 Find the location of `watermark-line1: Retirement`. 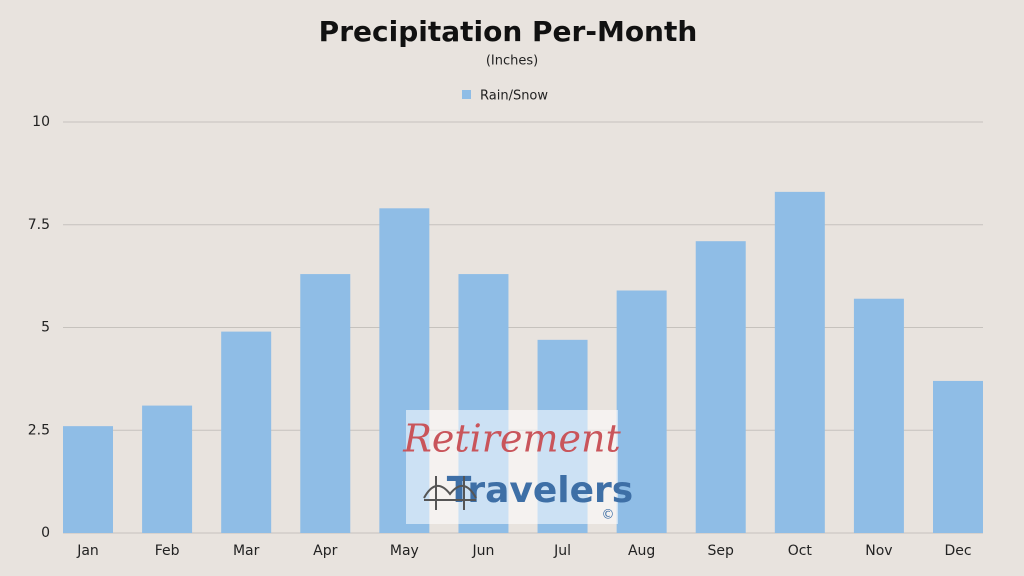

watermark-line1: Retirement is located at coordinates (511, 439).